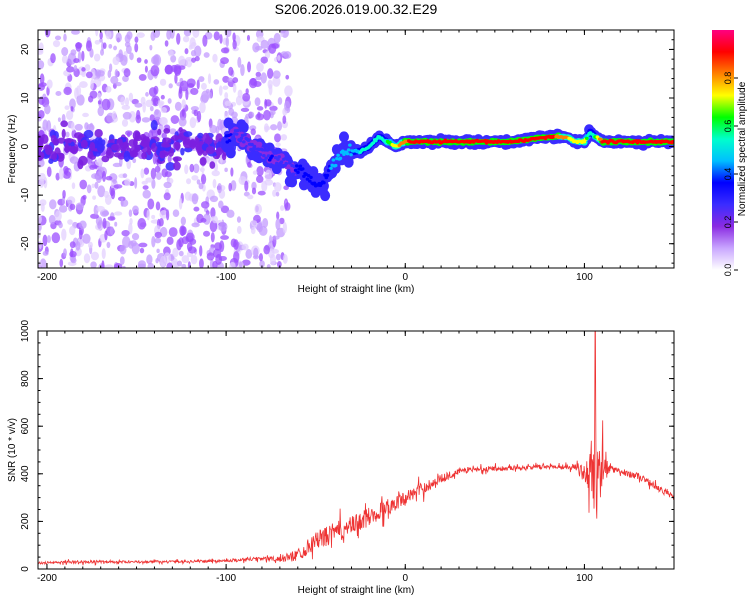 This screenshot has width=750, height=600. What do you see at coordinates (723, 150) in the screenshot?
I see `colorbar-bar` at bounding box center [723, 150].